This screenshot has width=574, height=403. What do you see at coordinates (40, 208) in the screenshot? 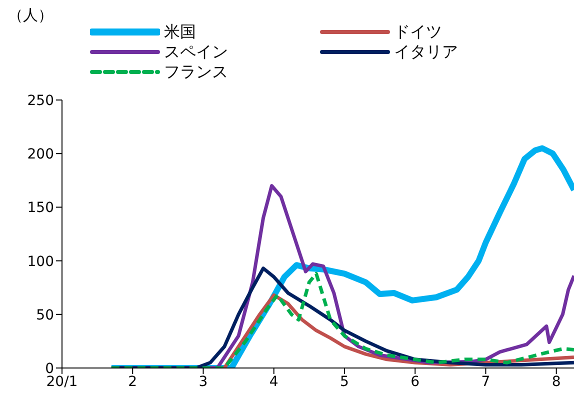
I see `y-tick-label: 150` at bounding box center [40, 208].